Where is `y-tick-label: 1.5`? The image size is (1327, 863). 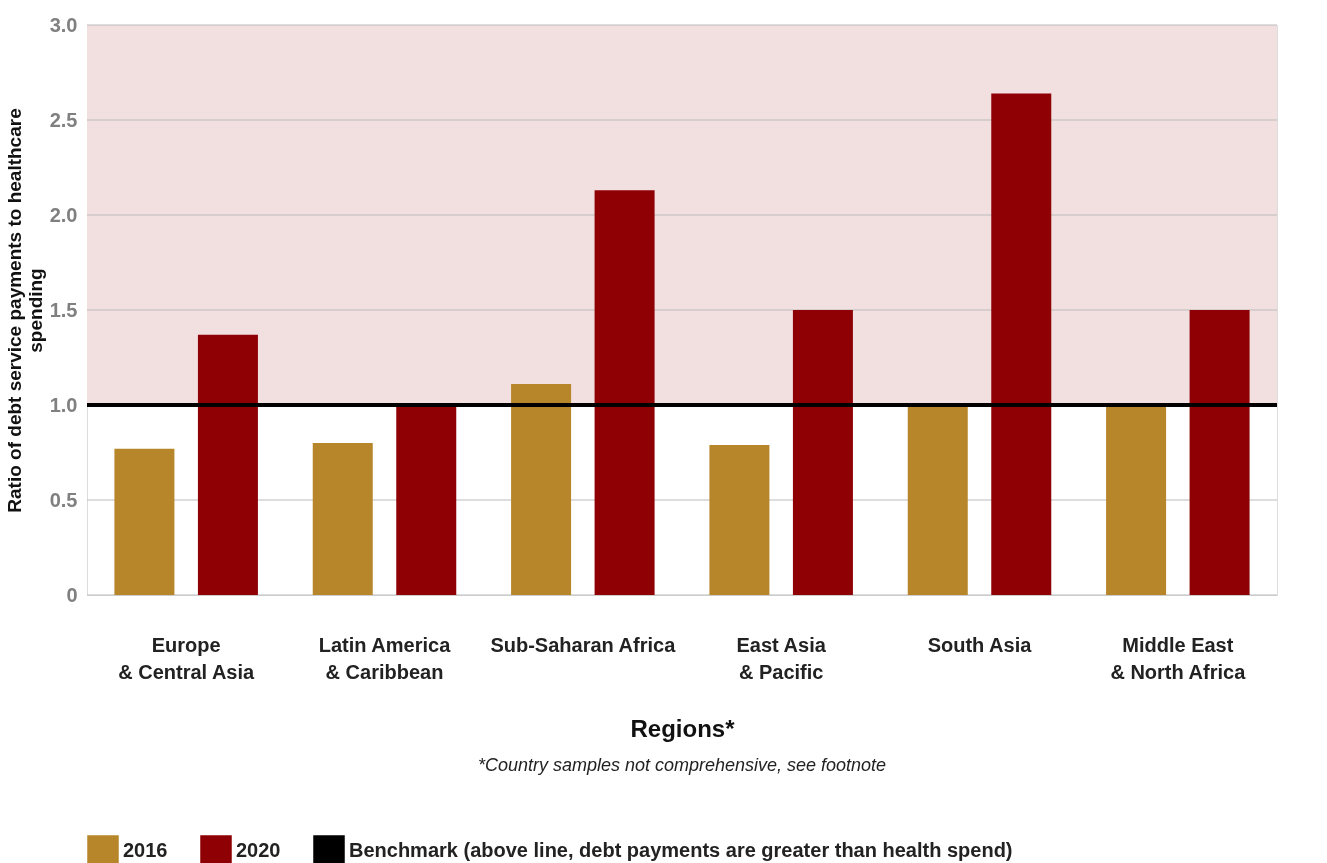 y-tick-label: 1.5 is located at coordinates (63, 309).